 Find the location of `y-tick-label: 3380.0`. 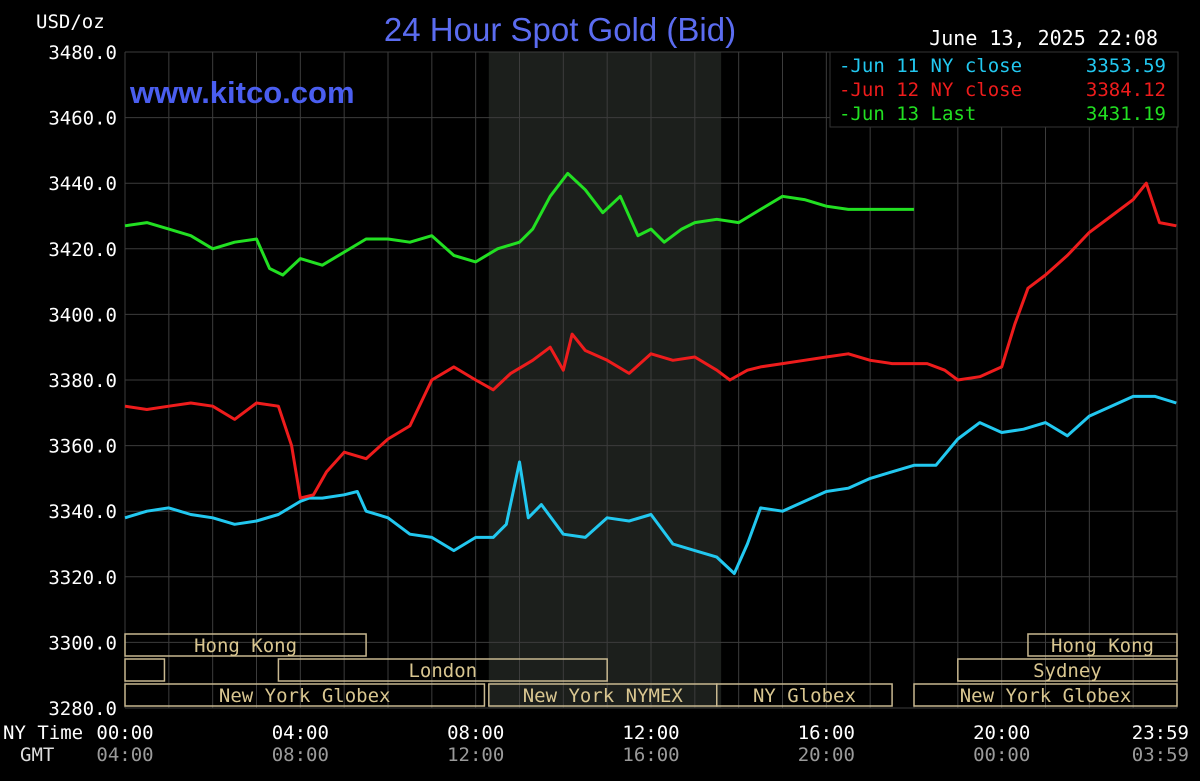

y-tick-label: 3380.0 is located at coordinates (82, 381).